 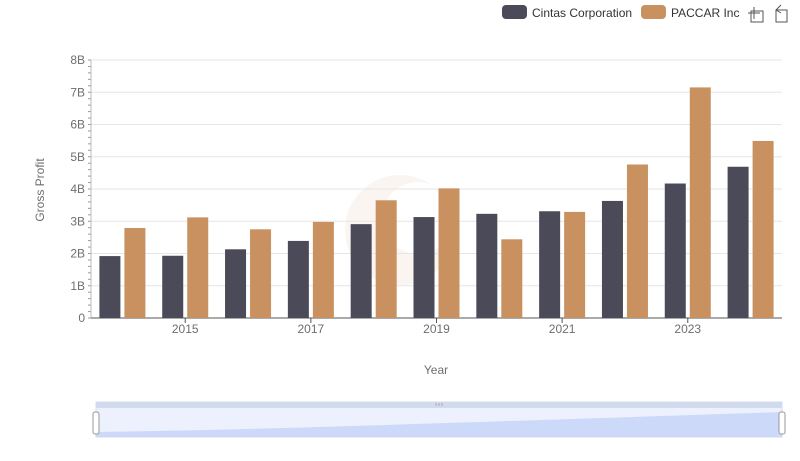 What do you see at coordinates (81, 318) in the screenshot?
I see `y-tick-label: 0` at bounding box center [81, 318].